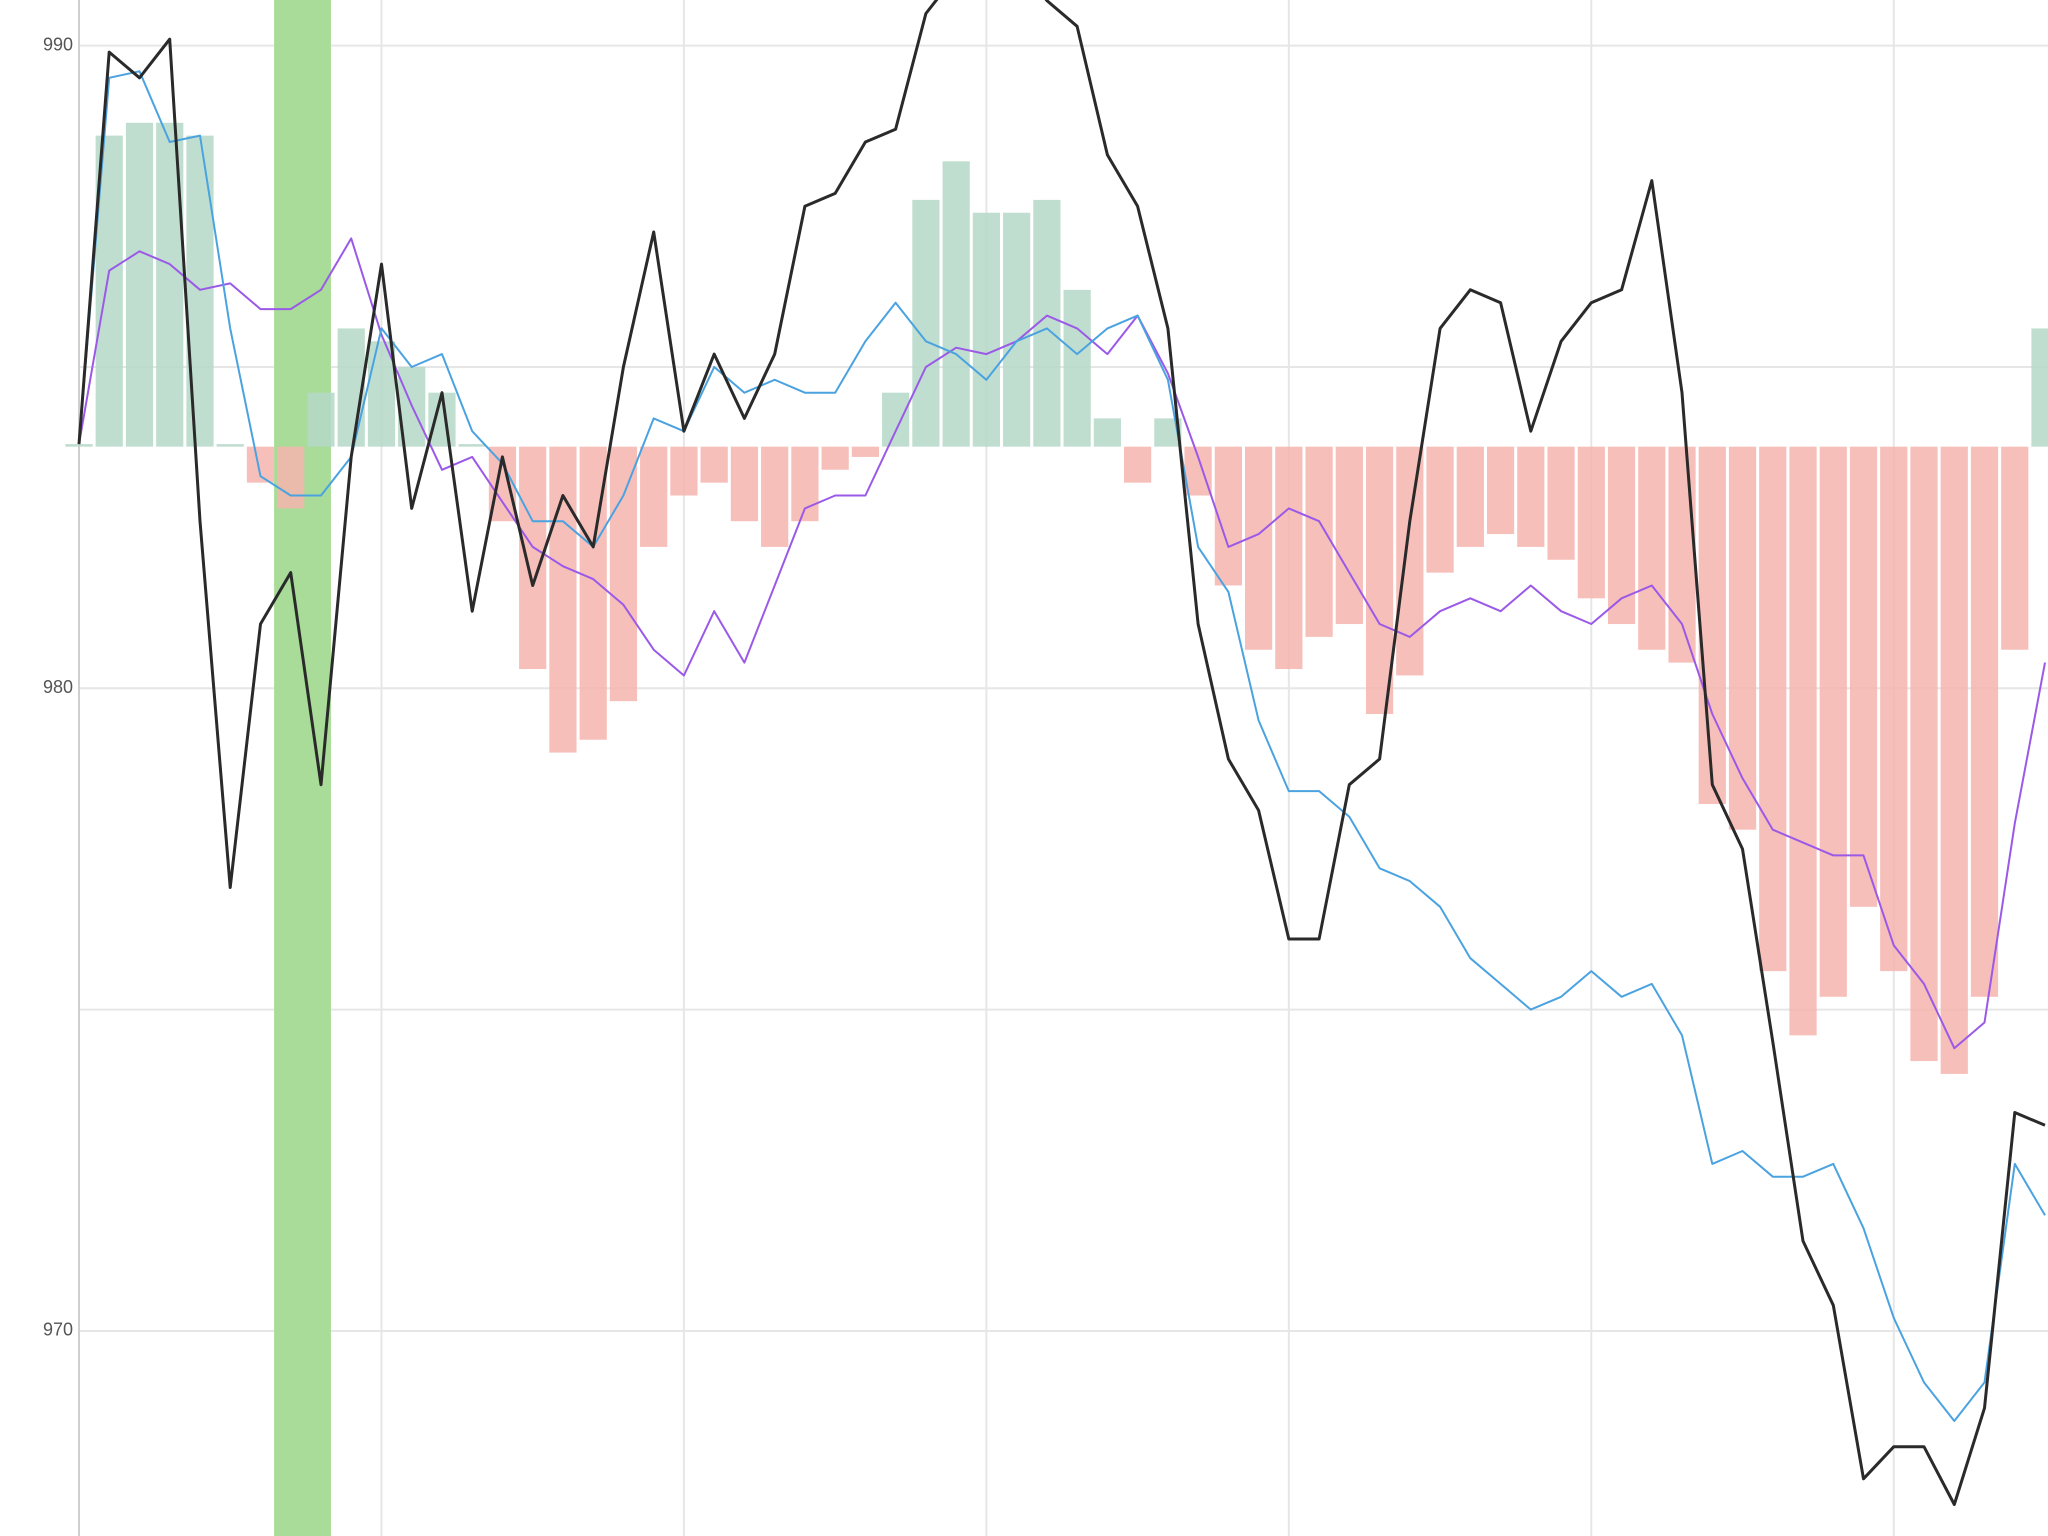 This screenshot has width=2048, height=1536. I want to click on y-tick-label: 970, so click(58, 1330).